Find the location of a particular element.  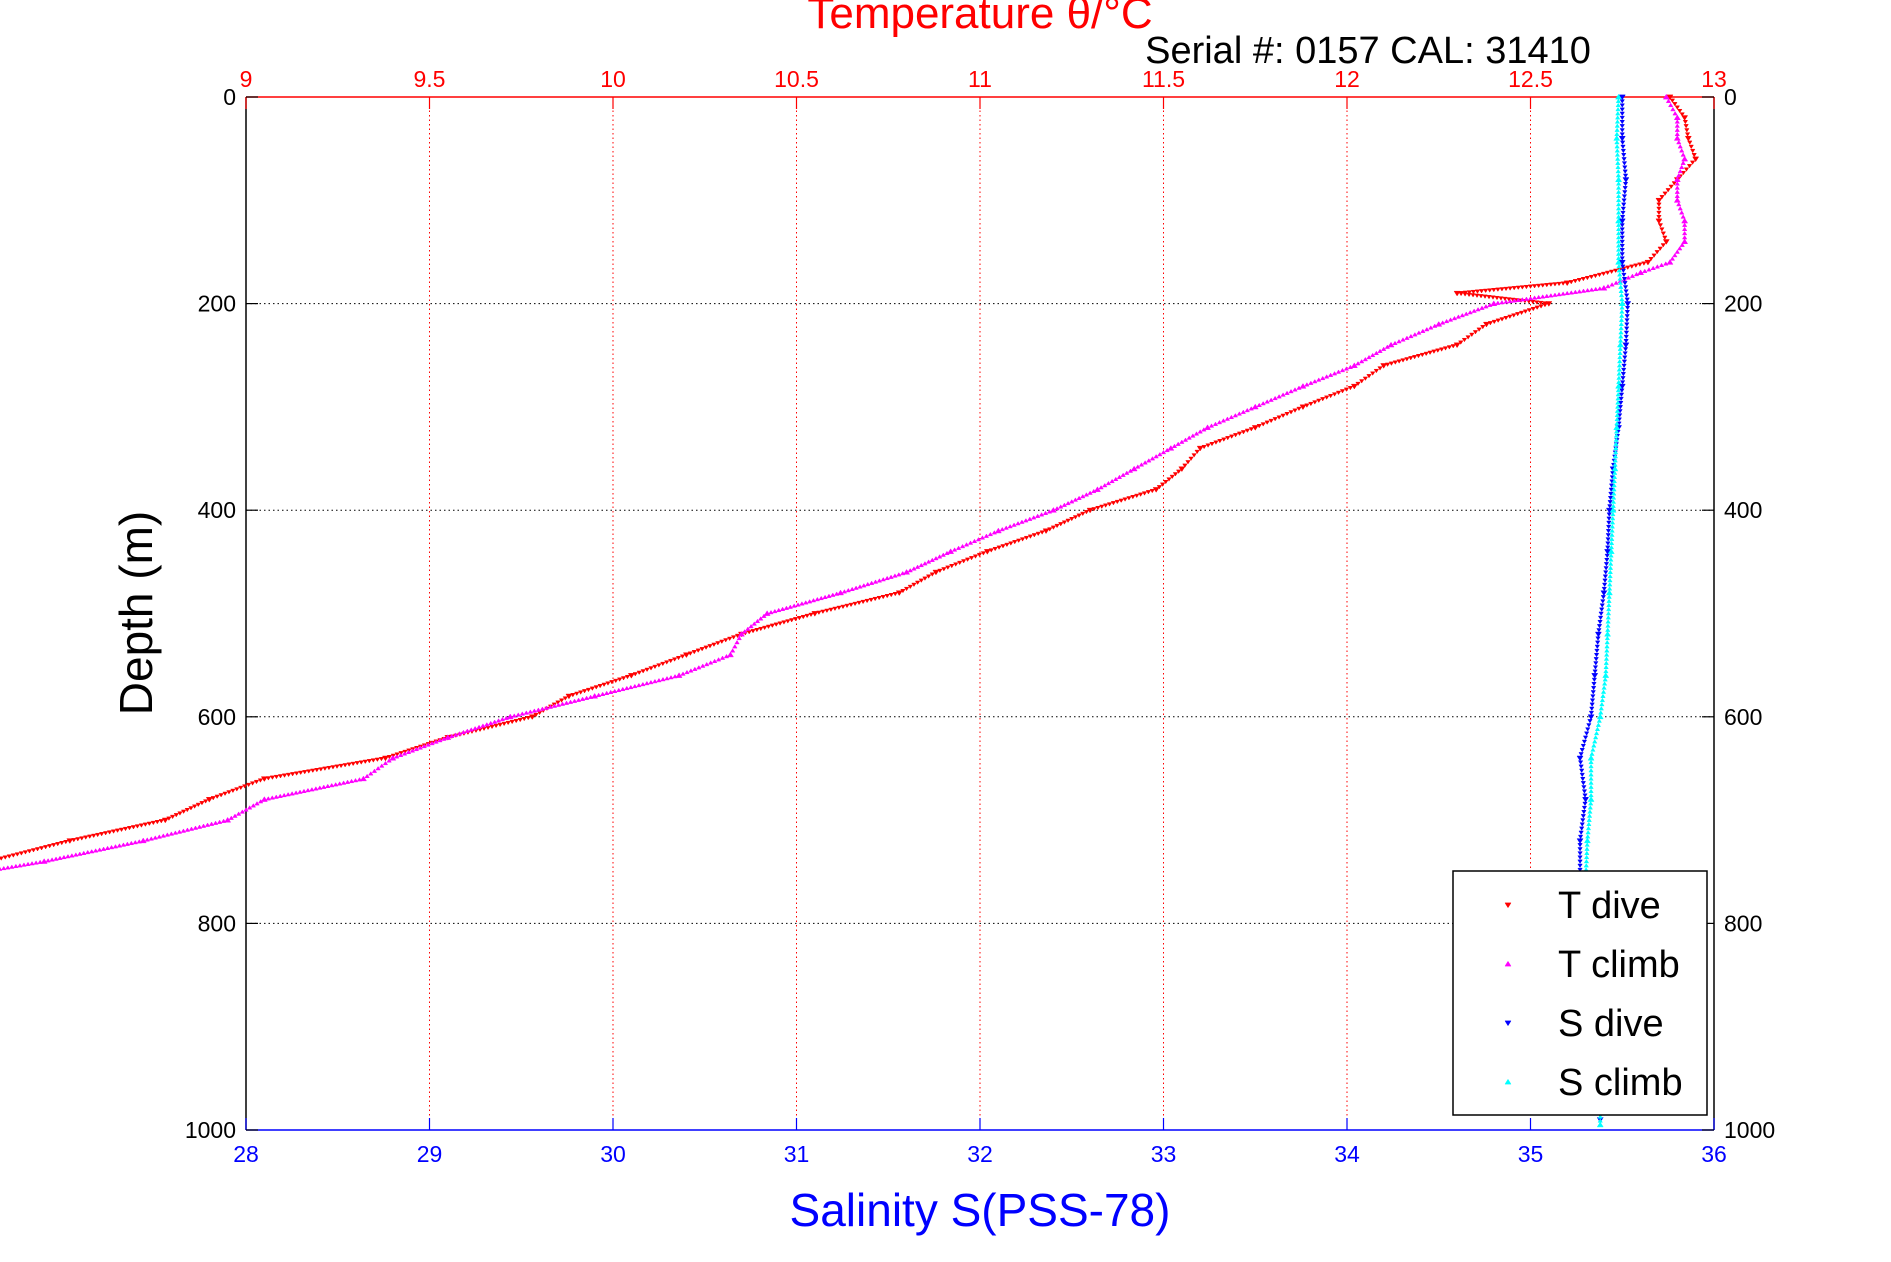

legend-label: T dive is located at coordinates (1609, 906).